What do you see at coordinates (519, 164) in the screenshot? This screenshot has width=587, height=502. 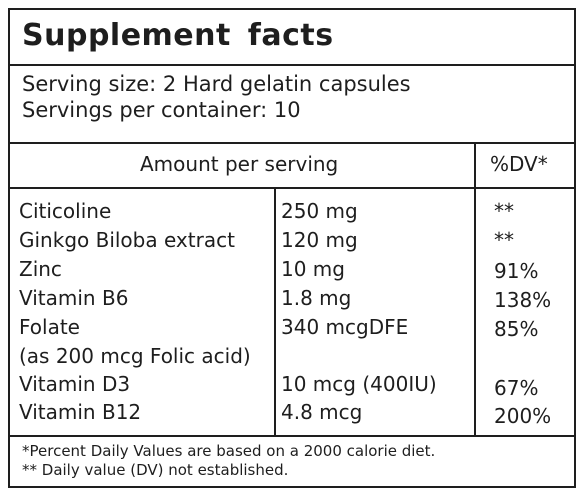 I see `header-dv: %DV*` at bounding box center [519, 164].